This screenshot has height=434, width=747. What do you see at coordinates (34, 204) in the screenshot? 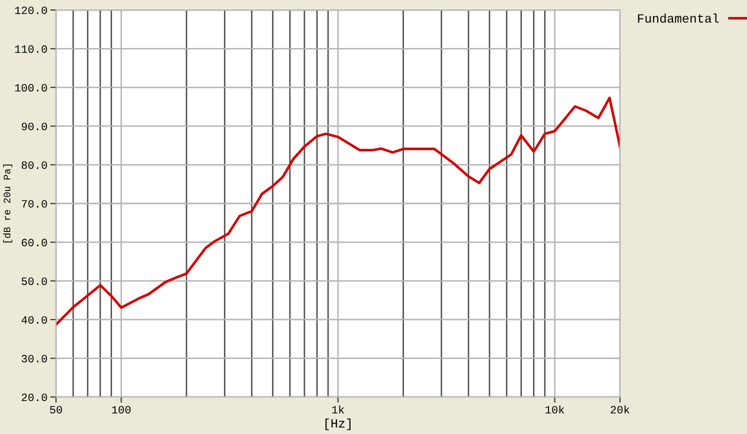
I see `y-tick-label: 70.0` at bounding box center [34, 204].